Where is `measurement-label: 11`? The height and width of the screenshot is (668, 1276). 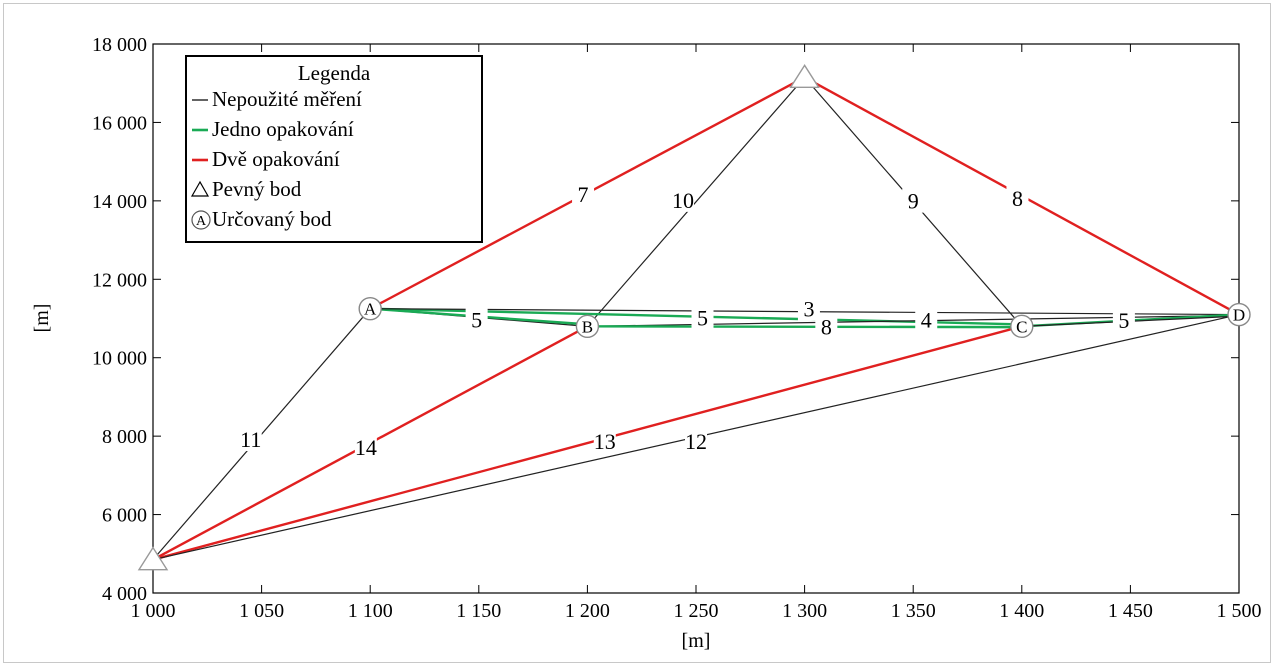 measurement-label: 11 is located at coordinates (250, 439).